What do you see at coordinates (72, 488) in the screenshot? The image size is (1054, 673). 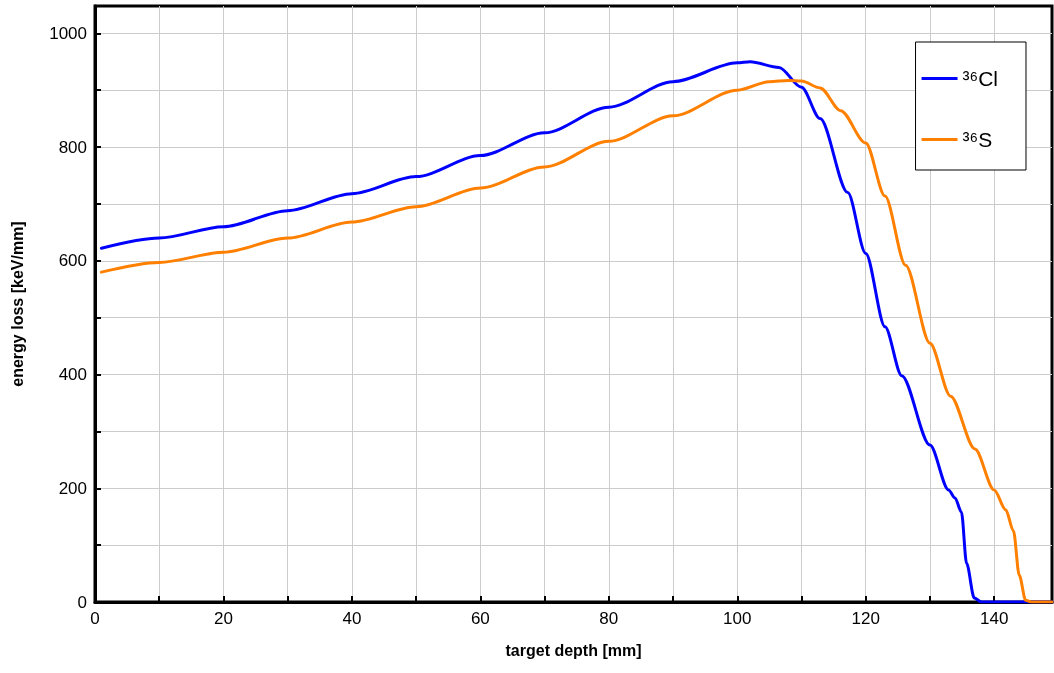 I see `y-tick-label: 200` at bounding box center [72, 488].